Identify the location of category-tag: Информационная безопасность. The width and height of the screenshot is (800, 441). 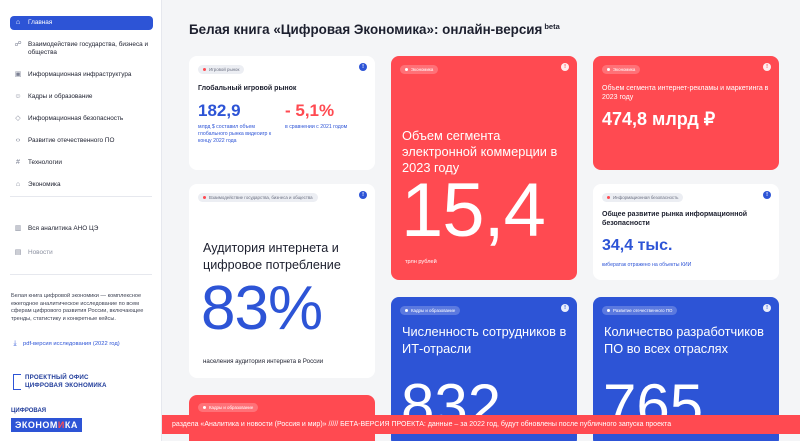
(643, 197).